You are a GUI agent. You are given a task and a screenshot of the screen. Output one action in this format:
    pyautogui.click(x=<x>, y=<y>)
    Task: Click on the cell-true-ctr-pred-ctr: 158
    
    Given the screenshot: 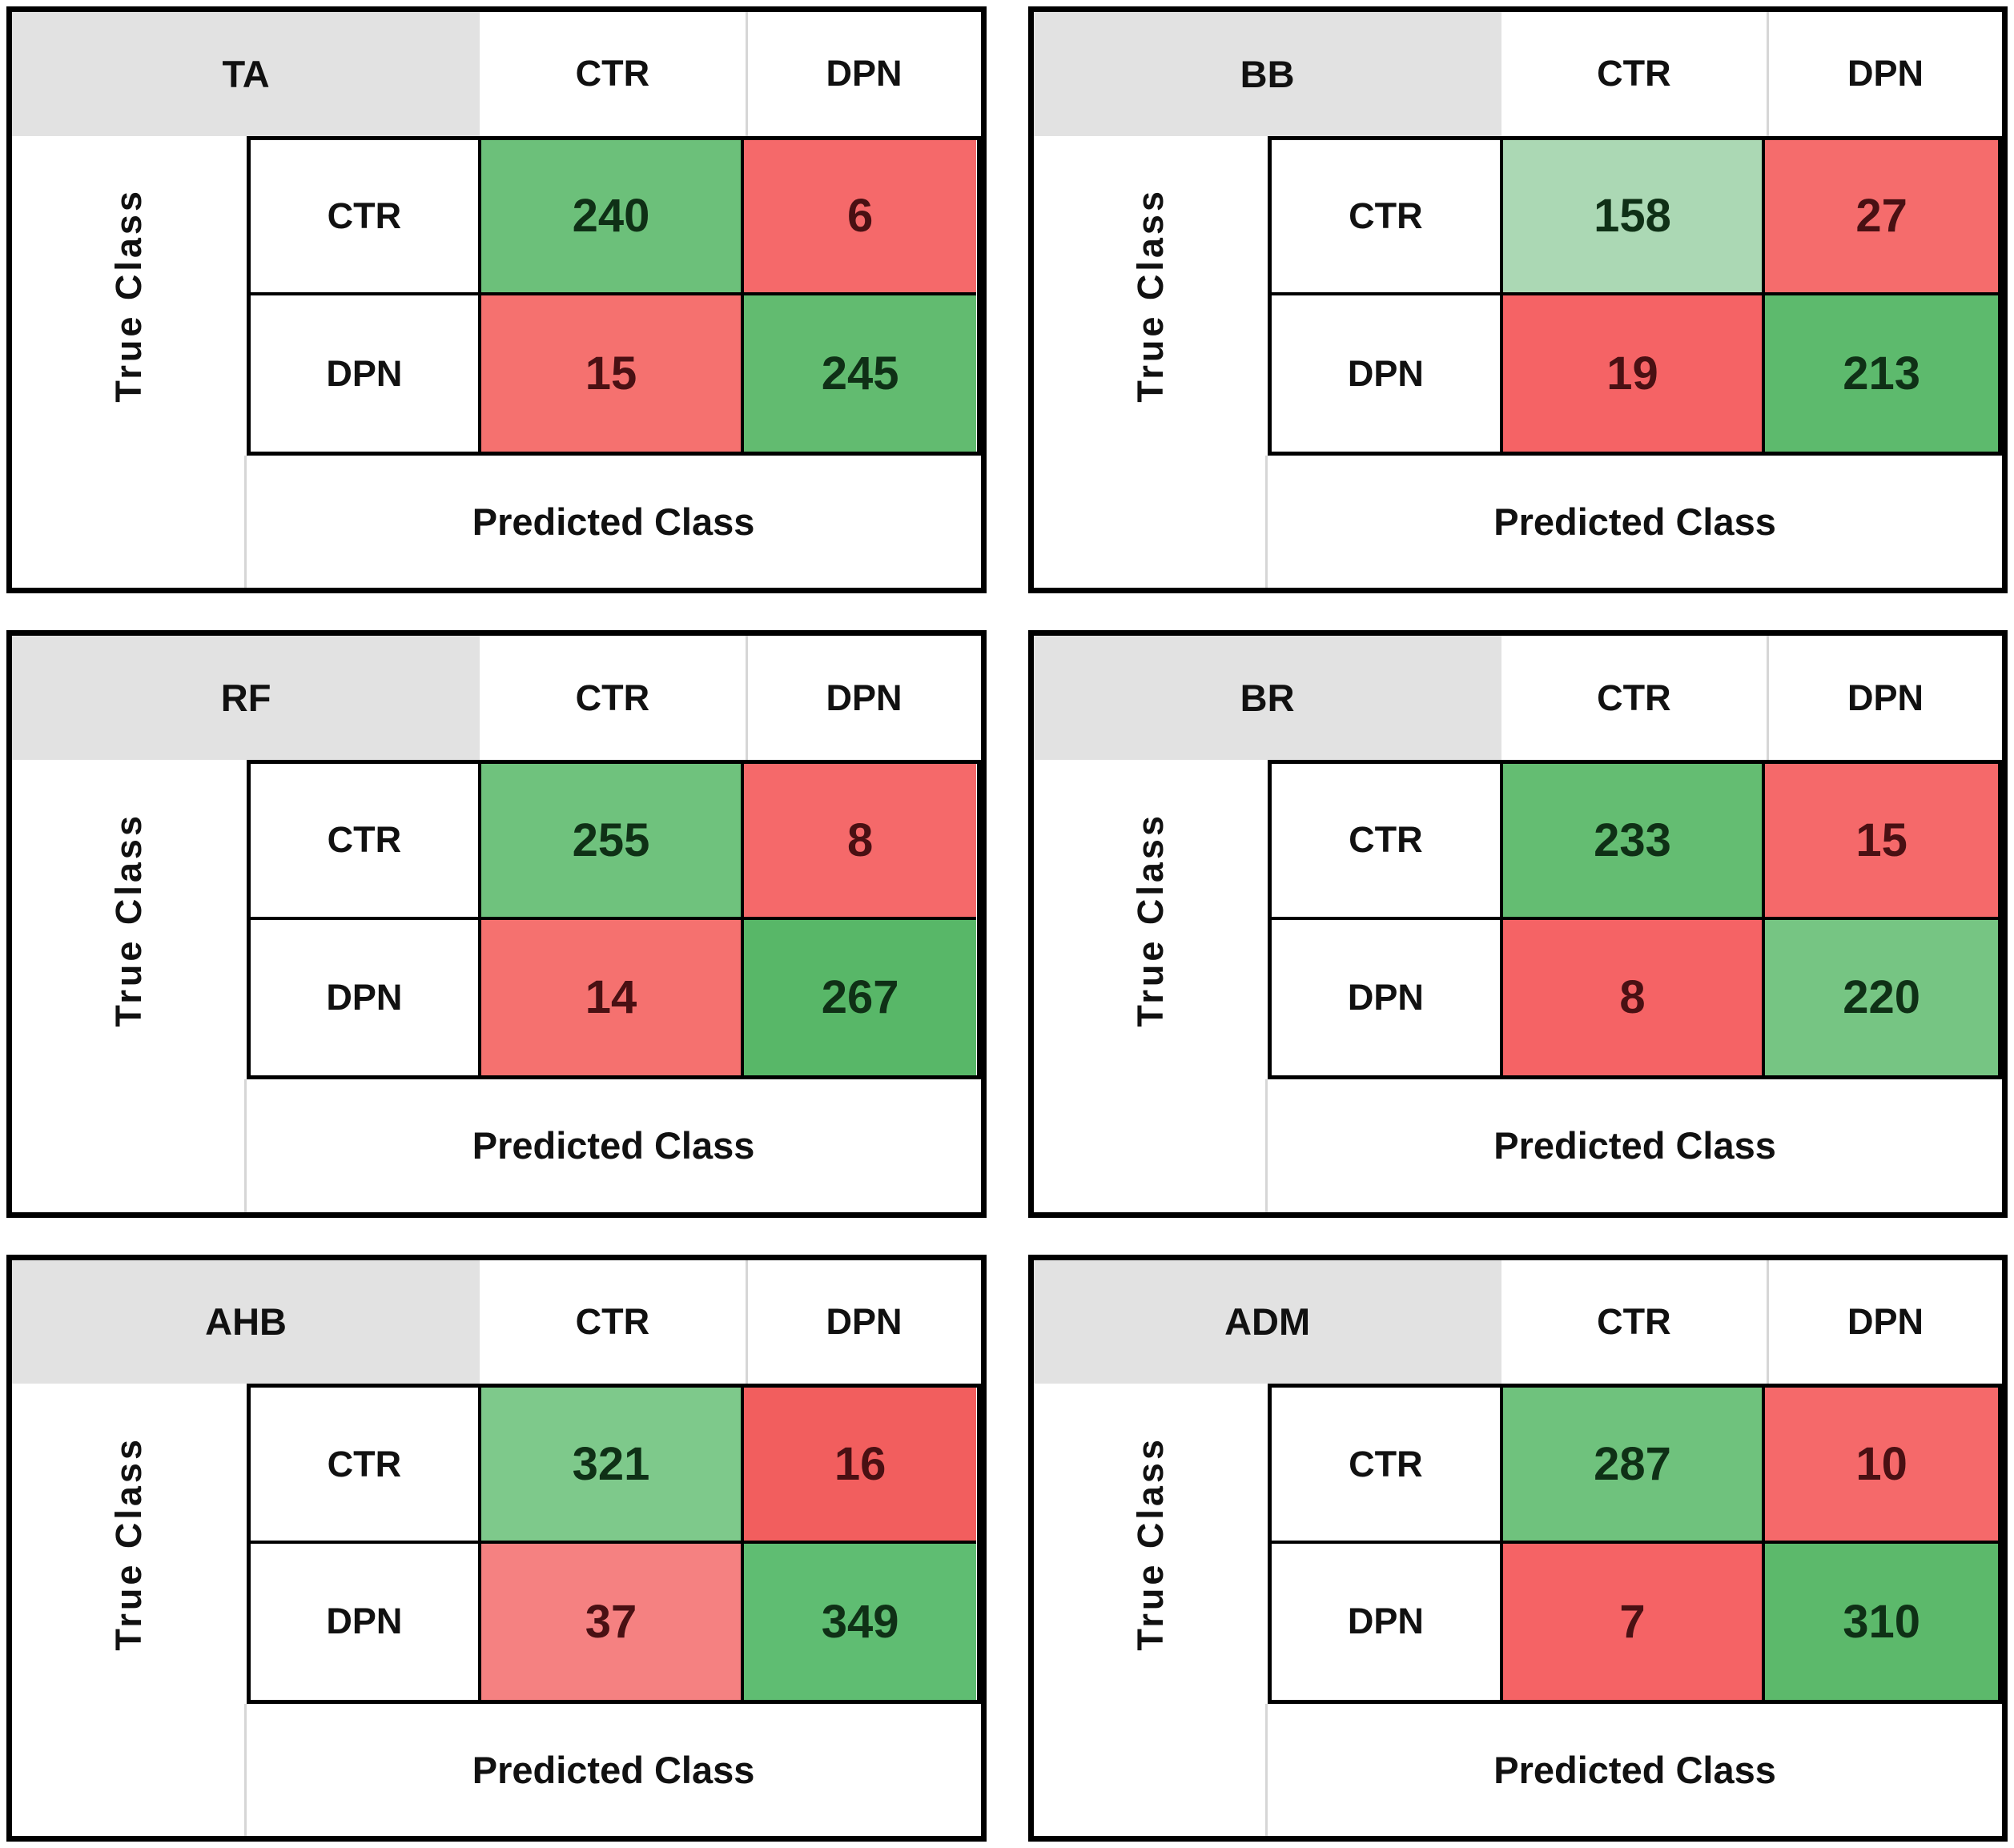 What is the action you would take?
    pyautogui.click(x=1634, y=218)
    